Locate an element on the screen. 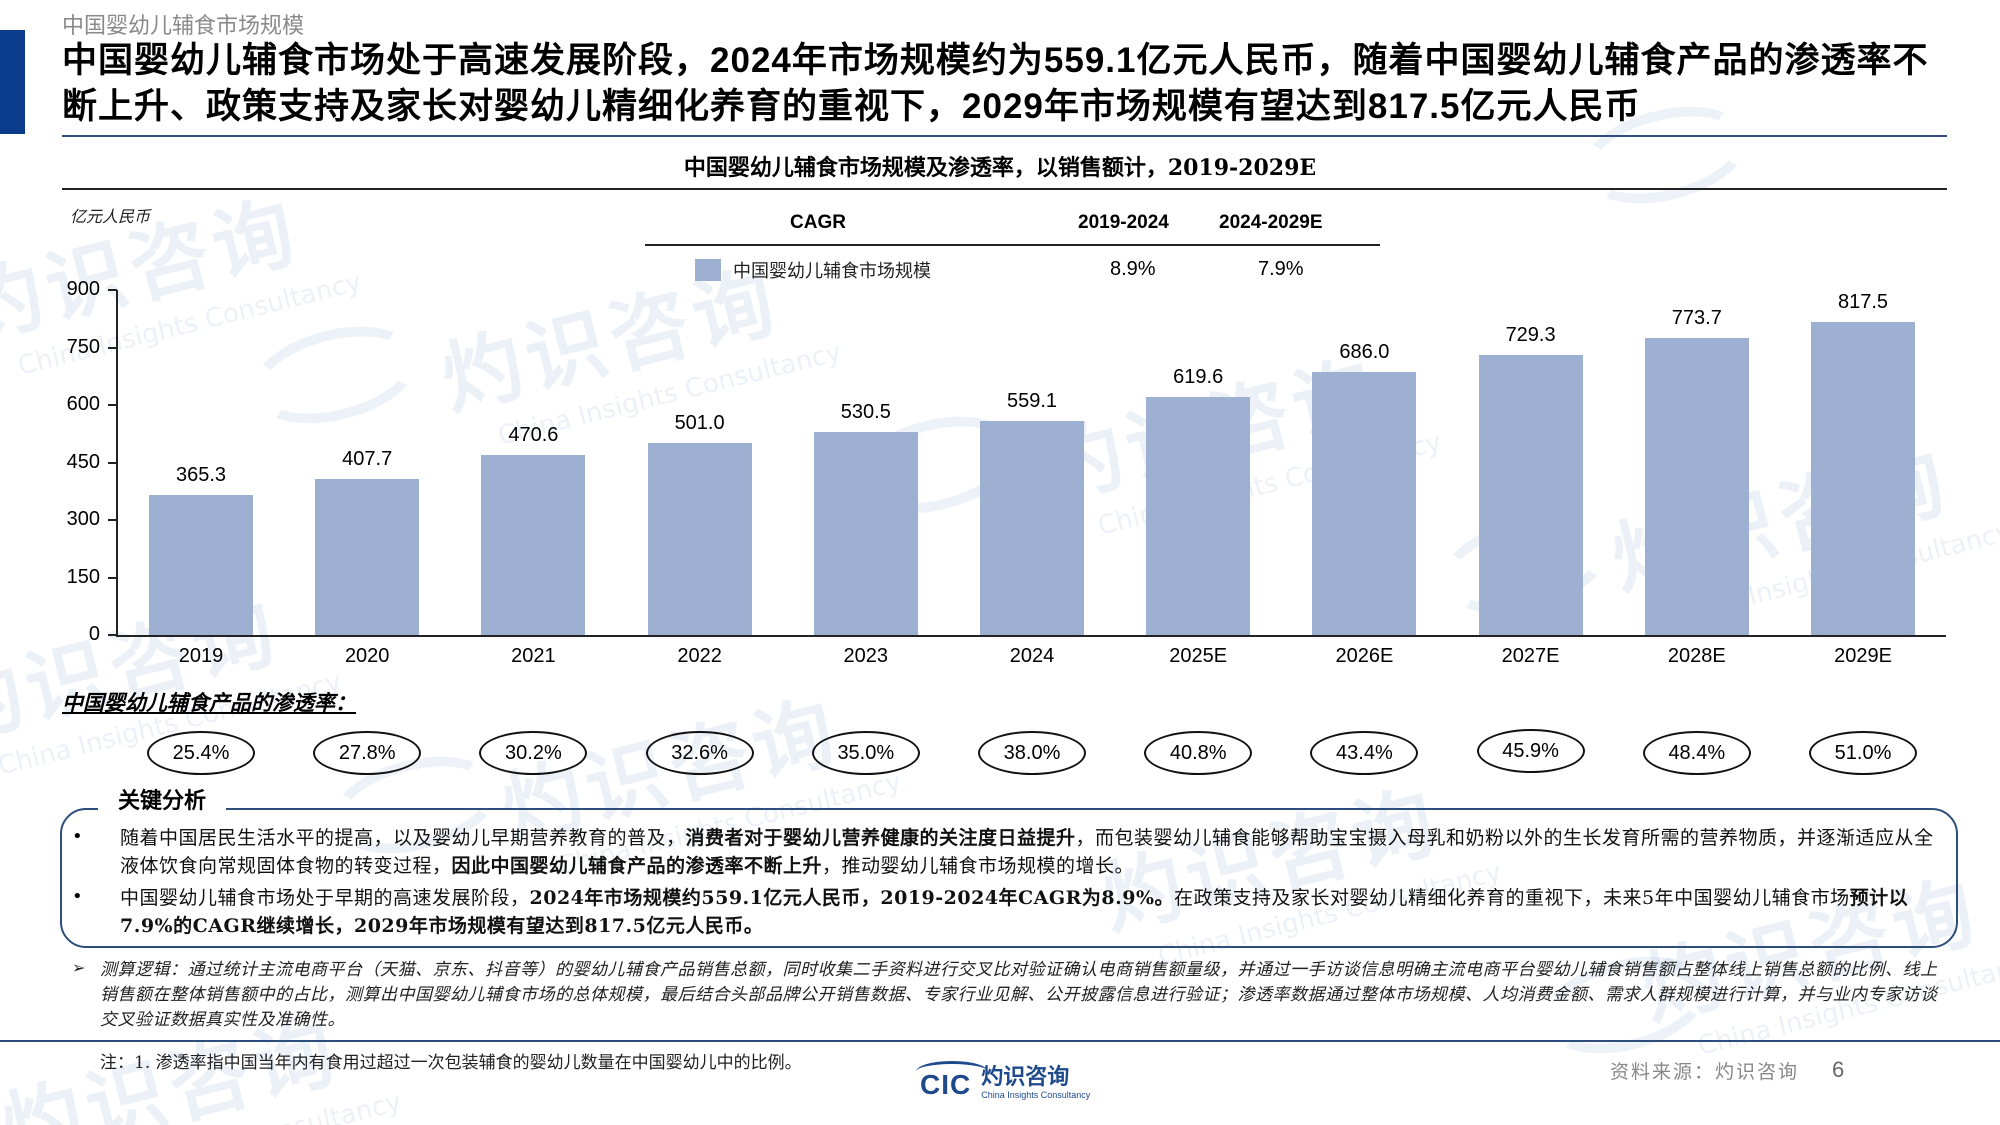 The width and height of the screenshot is (2000, 1125). x-tick-label: 2026E is located at coordinates (1364, 656).